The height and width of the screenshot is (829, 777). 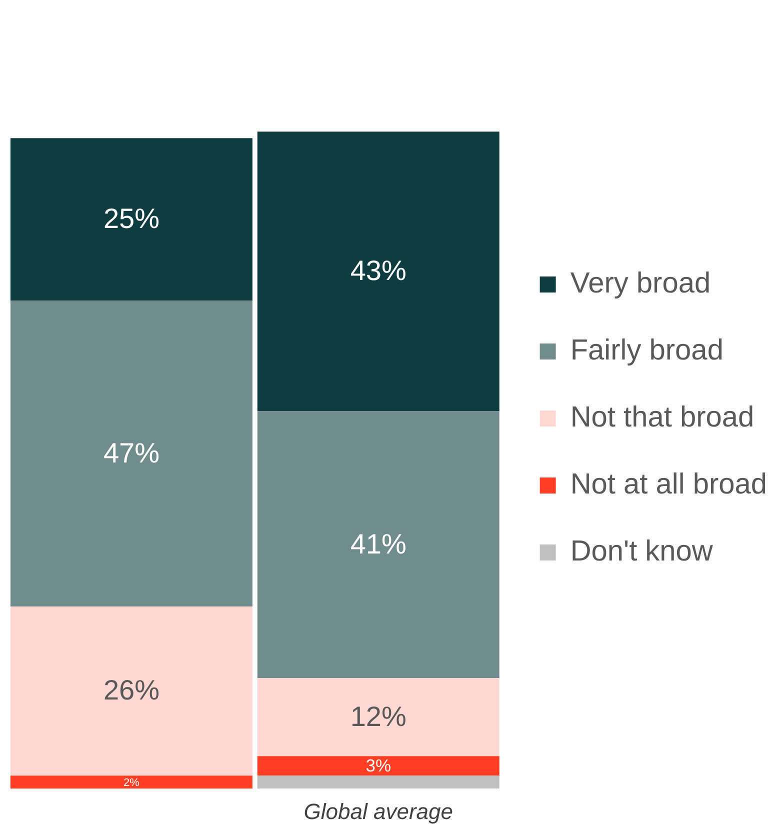 I want to click on data-label: 47%, so click(x=131, y=452).